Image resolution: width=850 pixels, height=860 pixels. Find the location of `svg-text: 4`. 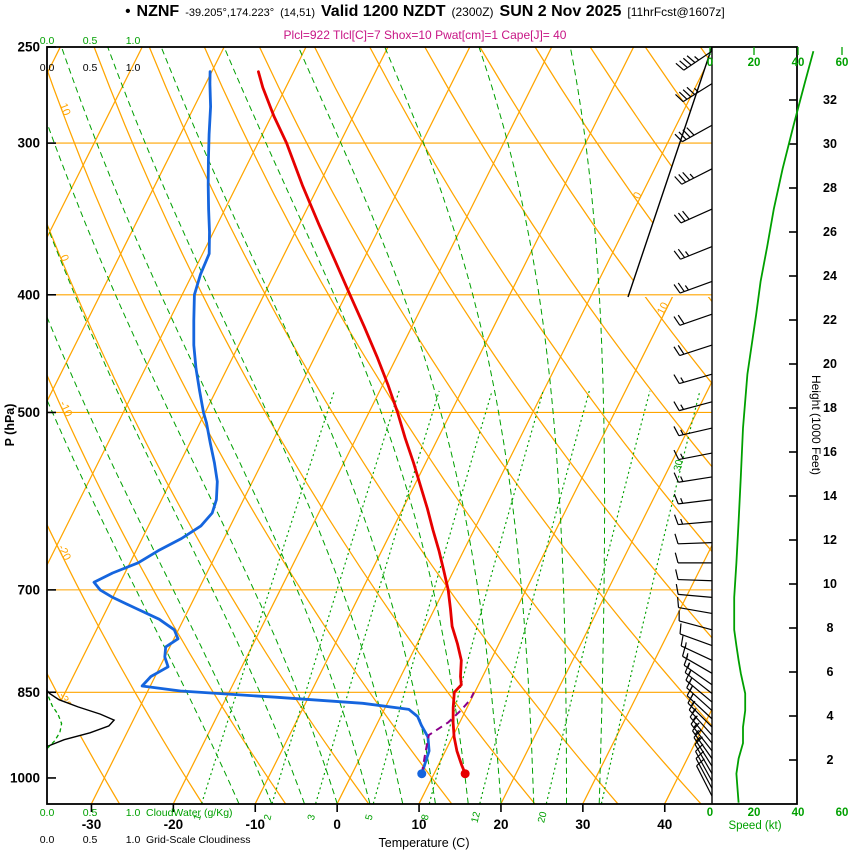

svg-text: 4 is located at coordinates (830, 716).